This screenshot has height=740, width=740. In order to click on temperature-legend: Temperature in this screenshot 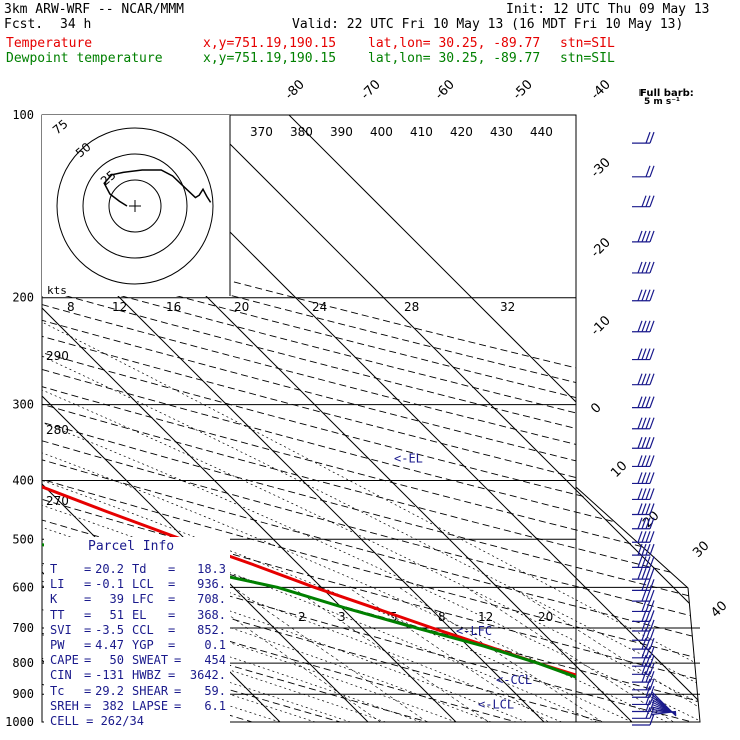, I will do `click(49, 43)`.